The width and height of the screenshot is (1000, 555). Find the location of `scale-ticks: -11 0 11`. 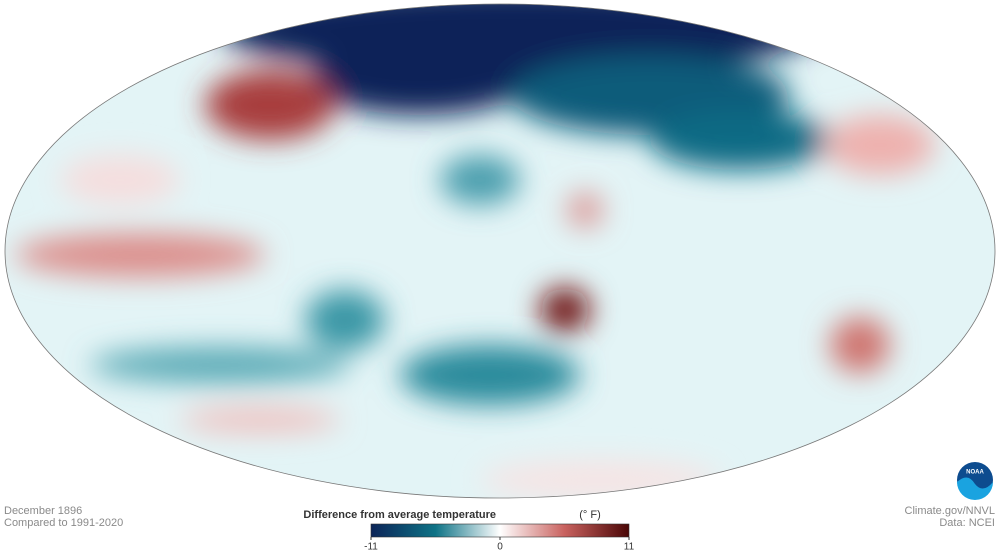

scale-ticks: -11 0 11 is located at coordinates (499, 545).